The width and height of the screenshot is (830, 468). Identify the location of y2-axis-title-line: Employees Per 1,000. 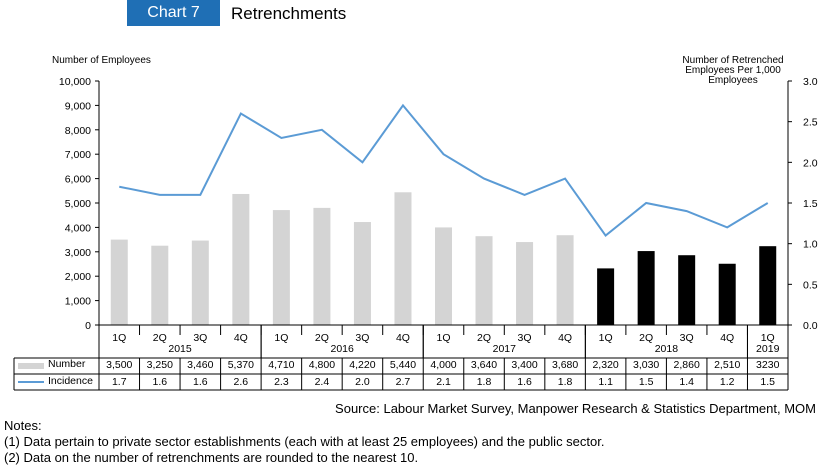
(733, 70).